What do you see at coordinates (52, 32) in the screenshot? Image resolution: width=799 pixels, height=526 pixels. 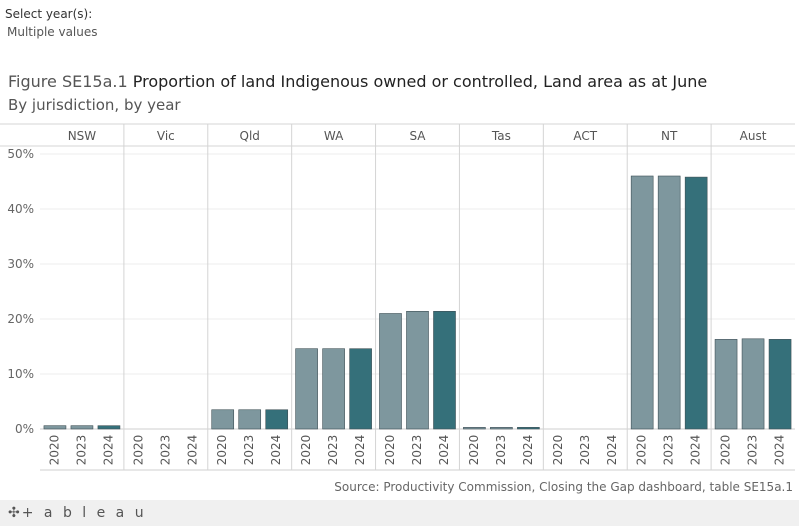 I see `year-filter-value: Multiple values` at bounding box center [52, 32].